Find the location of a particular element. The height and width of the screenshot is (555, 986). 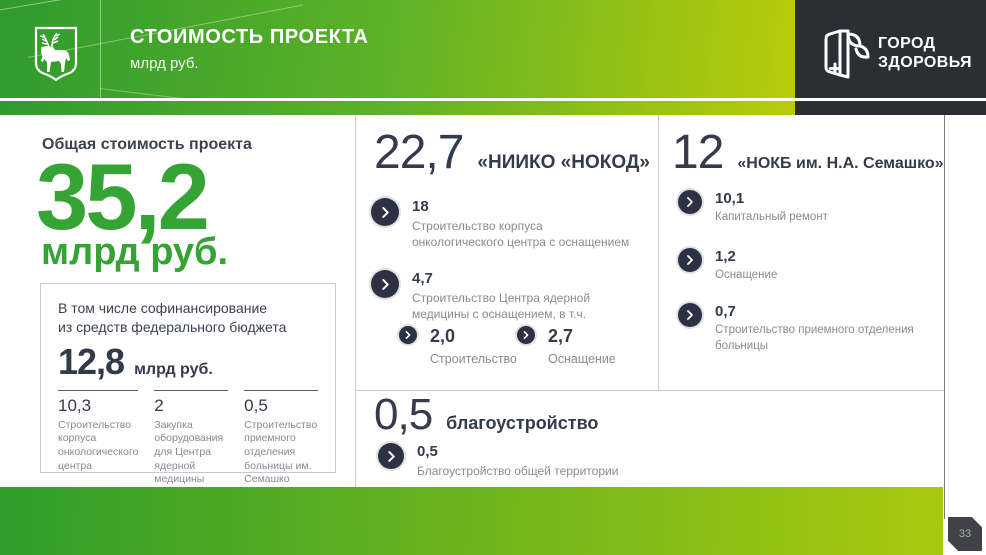

panel-landscaping-value: 0,5 is located at coordinates (403, 414).